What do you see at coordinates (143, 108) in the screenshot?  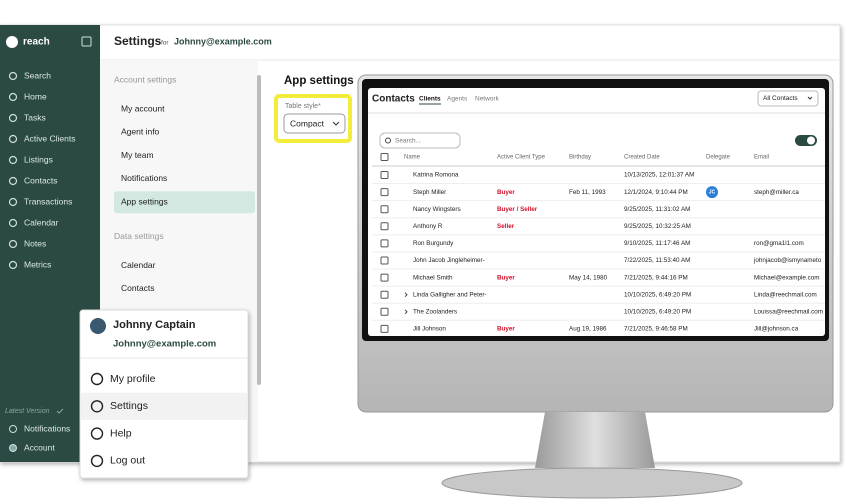 I see `menu-item: My account` at bounding box center [143, 108].